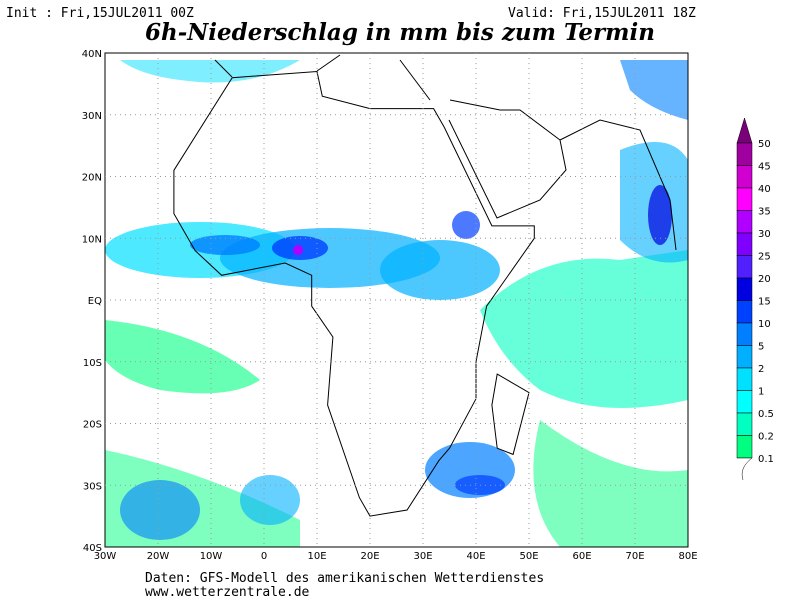 This screenshot has width=800, height=600. What do you see at coordinates (764, 257) in the screenshot?
I see `legend-label: 25` at bounding box center [764, 257].